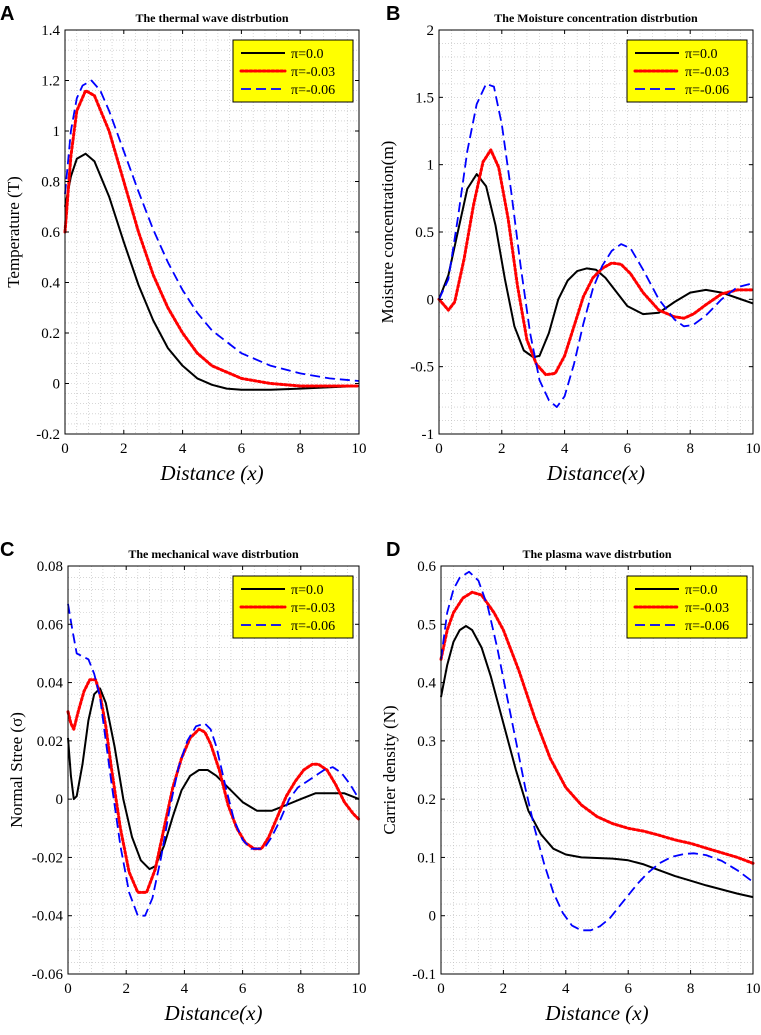 The width and height of the screenshot is (761, 1035). Describe the element at coordinates (389, 769) in the screenshot. I see `y-axis-label: Carrier density (N)` at that location.